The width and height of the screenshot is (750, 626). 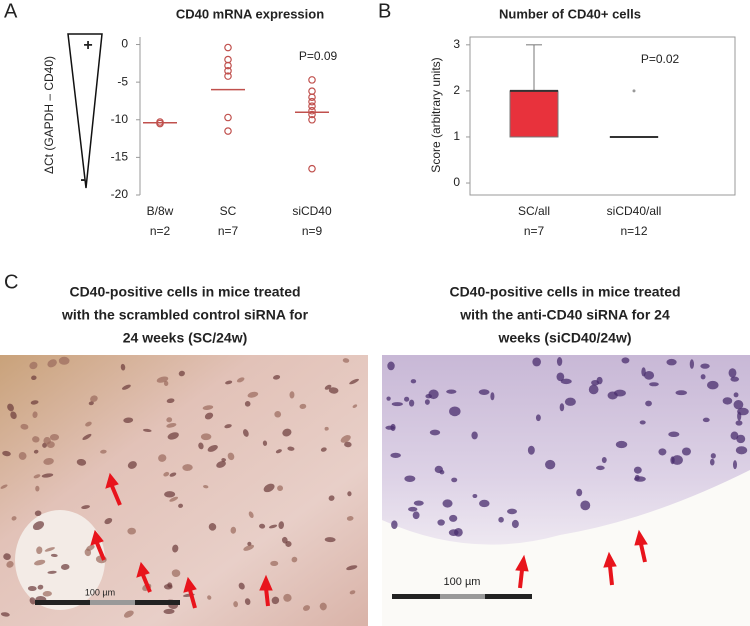 I want to click on image-title: with the scrambled control siRNA for, so click(x=185, y=315).